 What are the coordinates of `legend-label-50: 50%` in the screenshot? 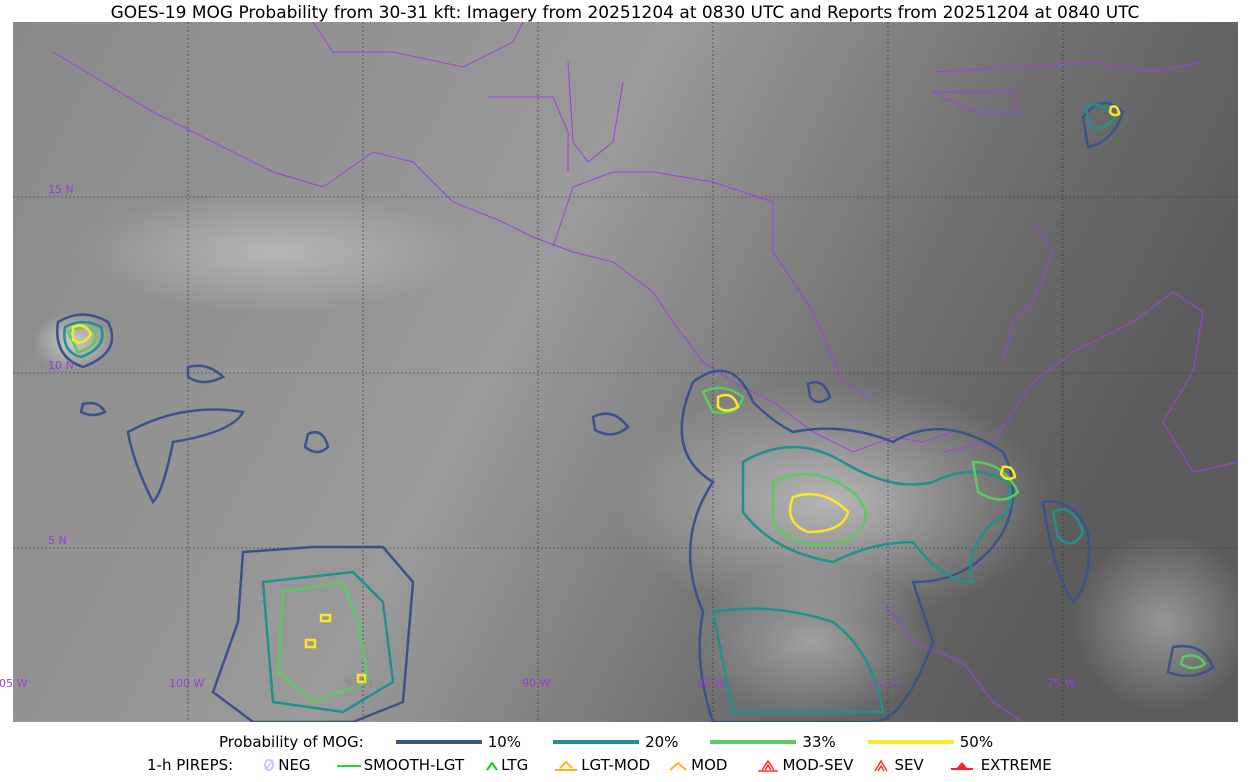 It's located at (976, 742).